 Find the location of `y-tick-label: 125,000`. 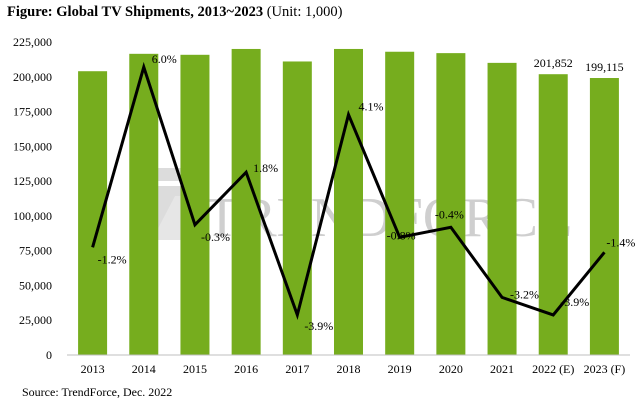

y-tick-label: 125,000 is located at coordinates (32, 181).